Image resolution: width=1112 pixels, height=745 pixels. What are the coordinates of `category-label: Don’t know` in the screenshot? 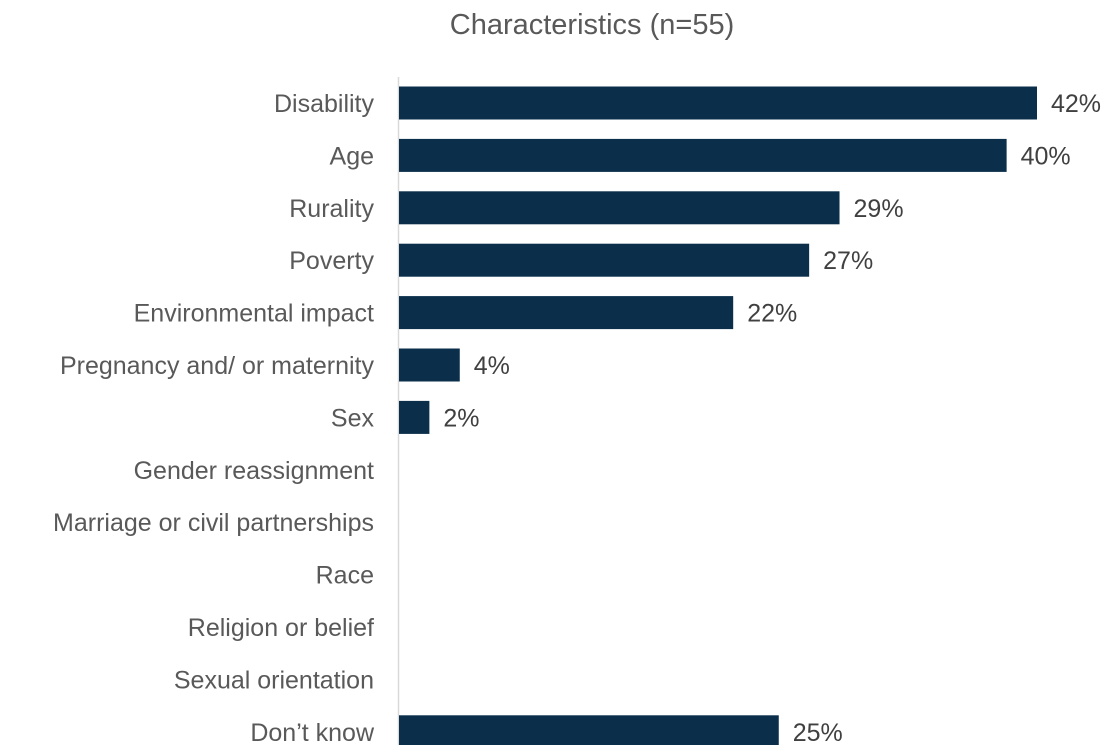 It's located at (312, 732).